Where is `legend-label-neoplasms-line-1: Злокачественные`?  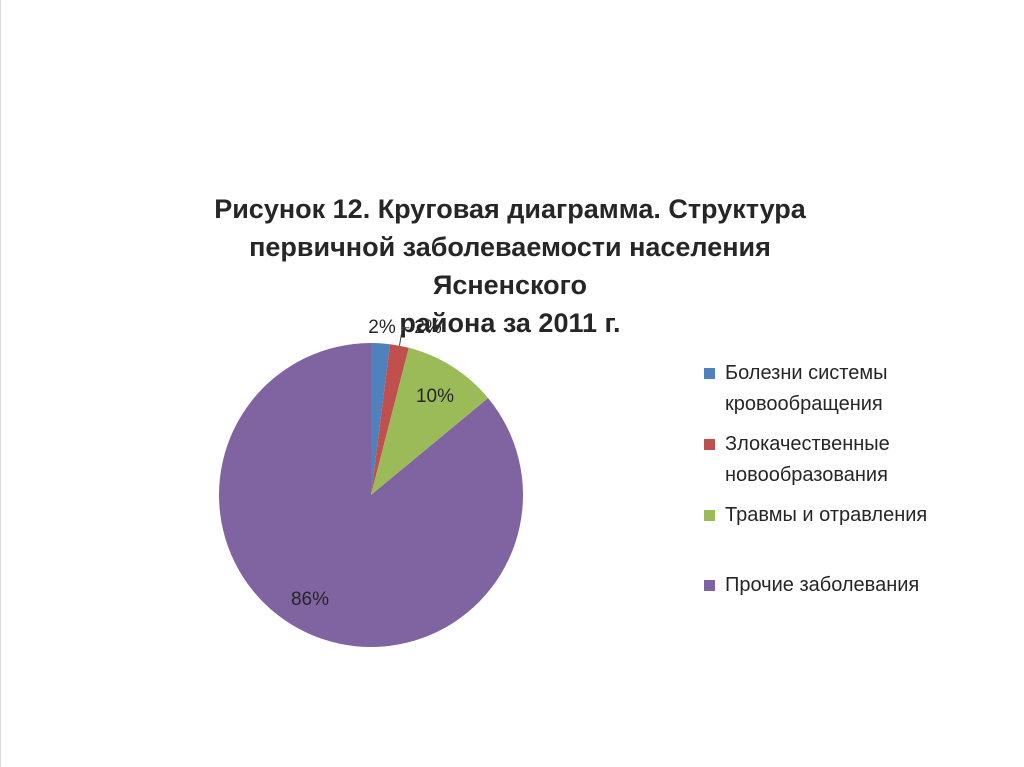 legend-label-neoplasms-line-1: Злокачественные is located at coordinates (807, 444).